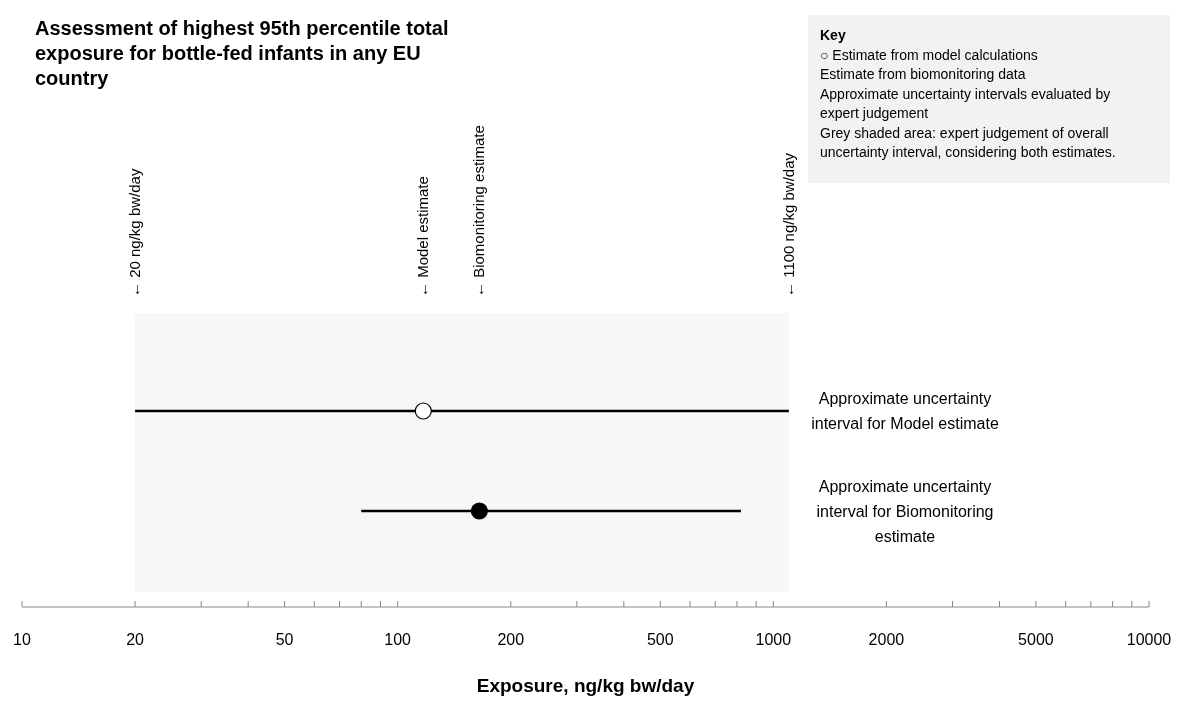 The image size is (1179, 704). What do you see at coordinates (135, 232) in the screenshot?
I see `text: ← 20 ng/kg bw/day` at bounding box center [135, 232].